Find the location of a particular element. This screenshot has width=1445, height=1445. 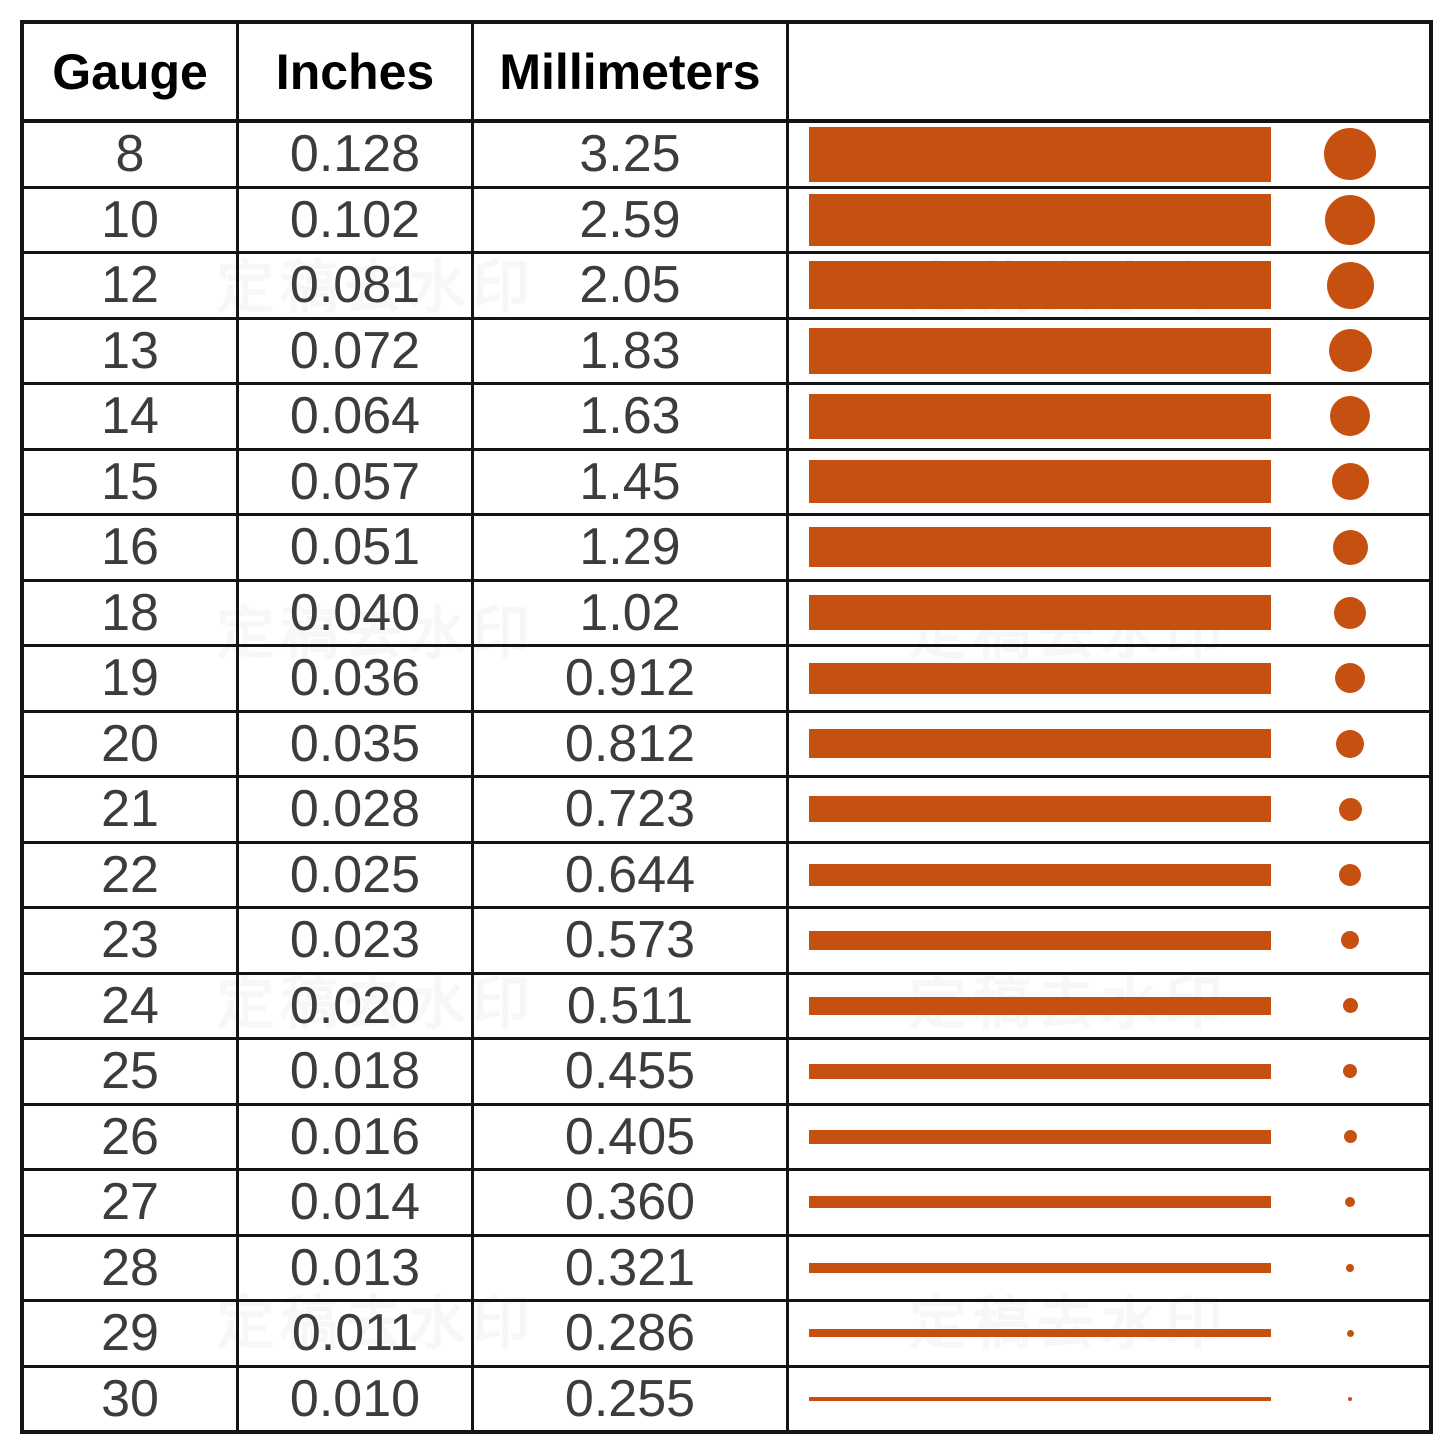

table-row: 15 0.057 1.45 is located at coordinates (726, 483).